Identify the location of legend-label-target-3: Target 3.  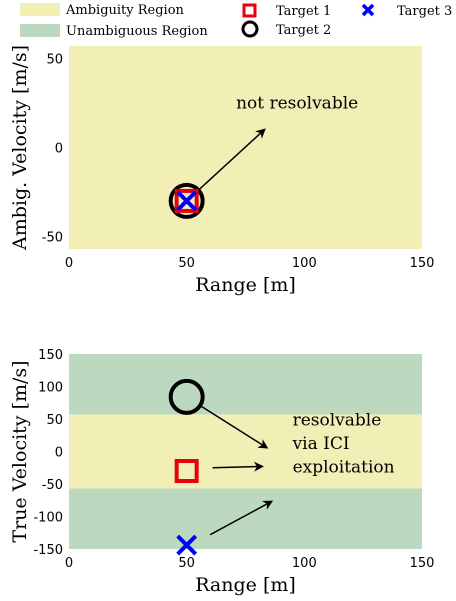
(424, 11).